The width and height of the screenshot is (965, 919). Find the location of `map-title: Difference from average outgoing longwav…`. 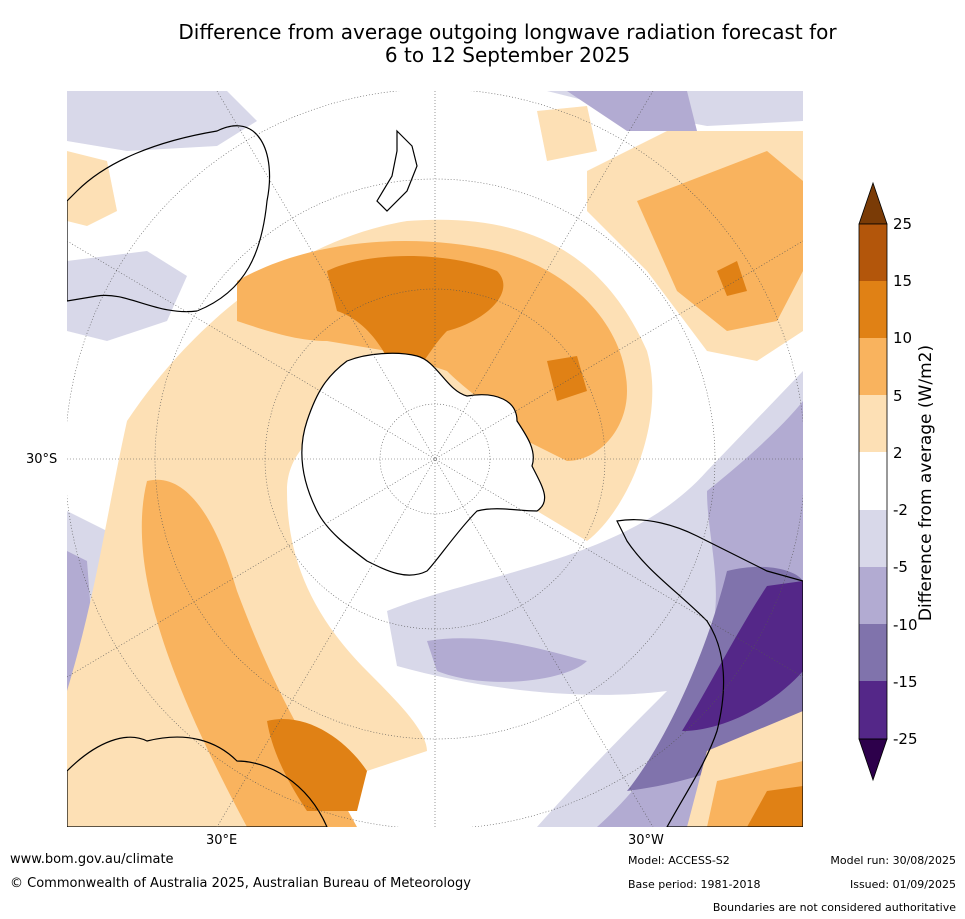

map-title: Difference from average outgoing longwav… is located at coordinates (507, 44).